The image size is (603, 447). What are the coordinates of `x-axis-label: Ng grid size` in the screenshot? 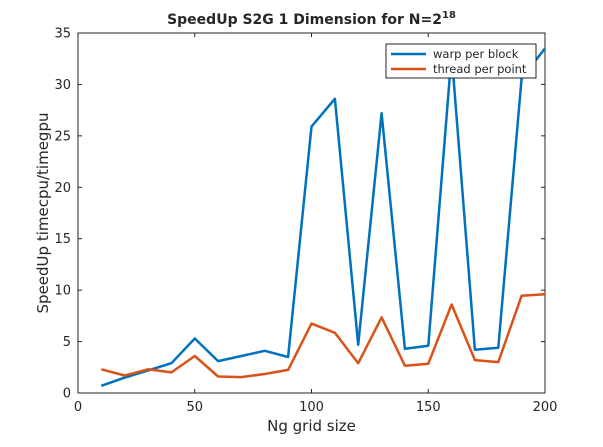 It's located at (311, 426).